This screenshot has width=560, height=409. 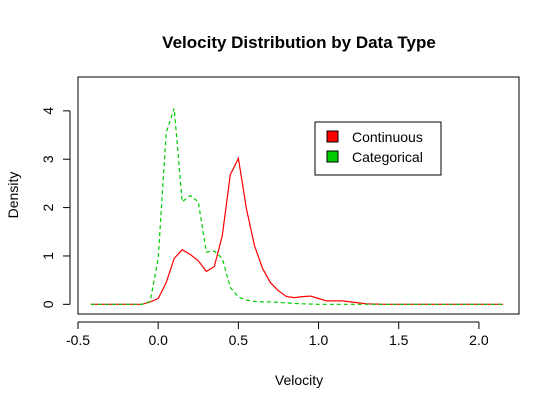 I want to click on x-tick-label: -0.5, so click(x=78, y=340).